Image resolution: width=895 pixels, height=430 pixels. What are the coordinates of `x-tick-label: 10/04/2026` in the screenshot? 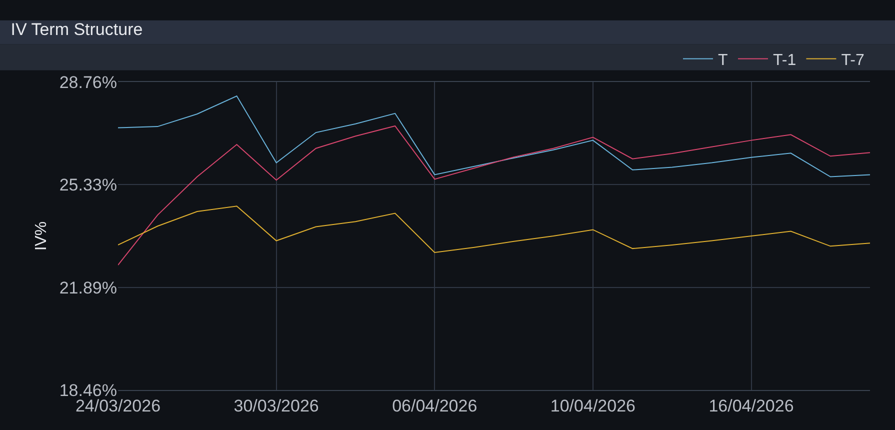 It's located at (593, 406).